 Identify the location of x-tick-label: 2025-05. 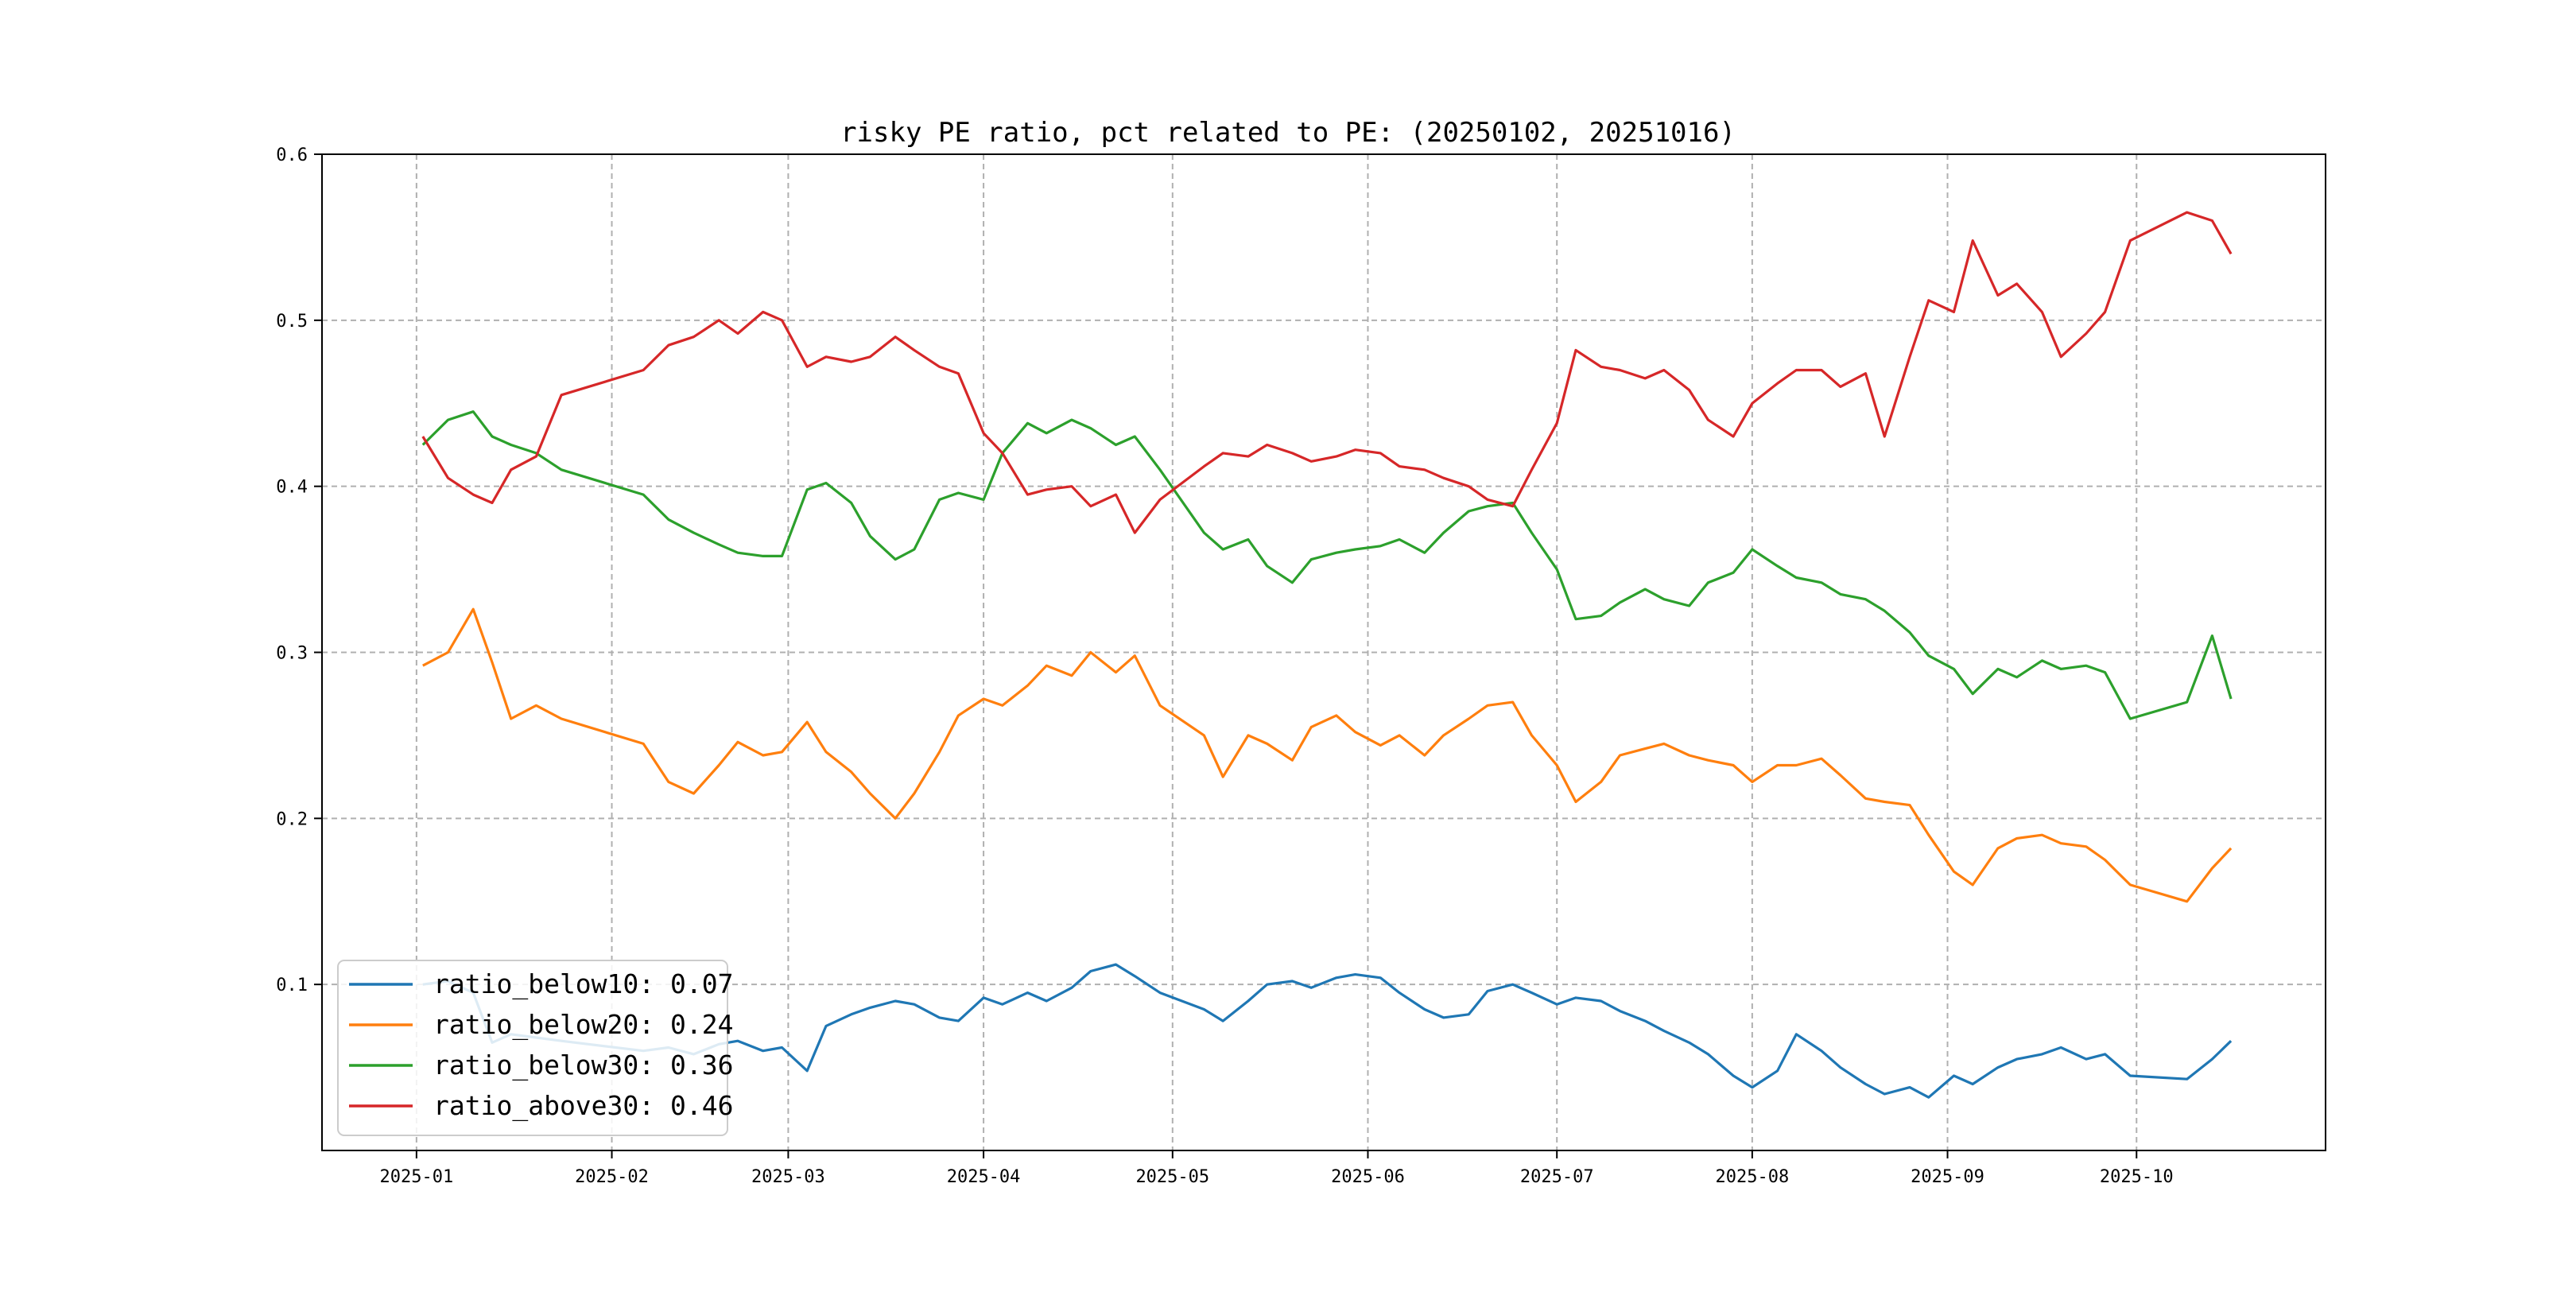
(1172, 1177).